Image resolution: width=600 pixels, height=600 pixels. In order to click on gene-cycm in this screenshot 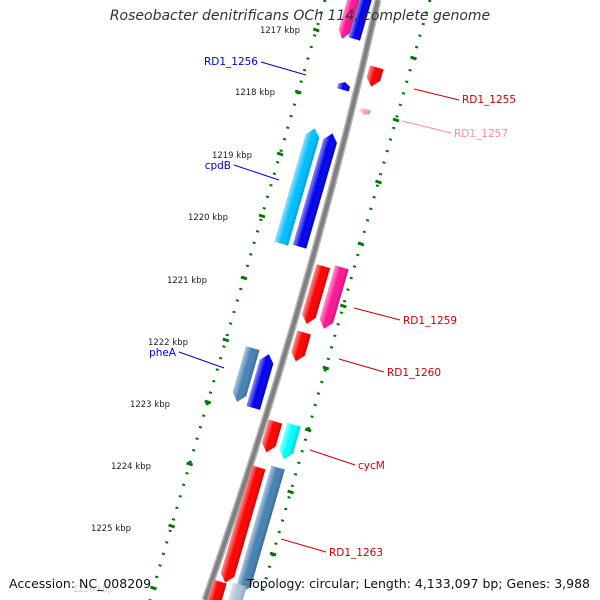, I will do `click(290, 441)`.